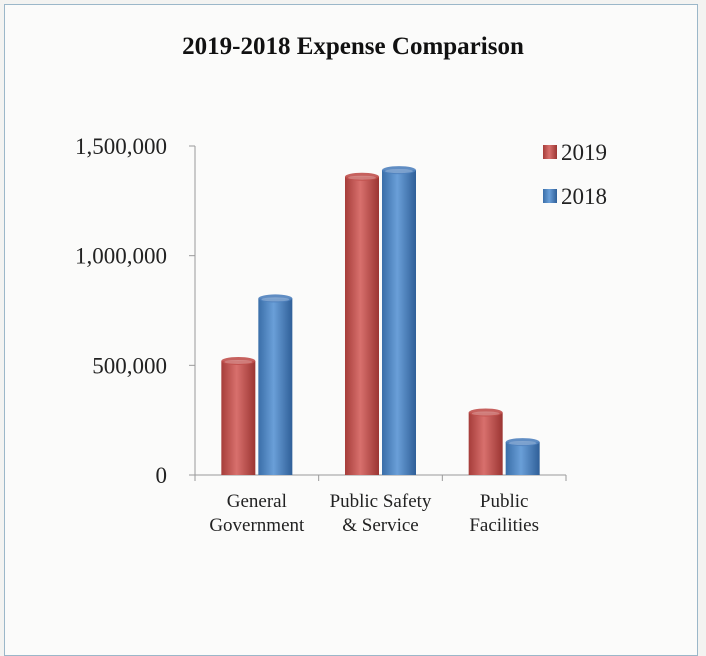  Describe the element at coordinates (121, 256) in the screenshot. I see `y-tick-label: 1,000,000` at that location.